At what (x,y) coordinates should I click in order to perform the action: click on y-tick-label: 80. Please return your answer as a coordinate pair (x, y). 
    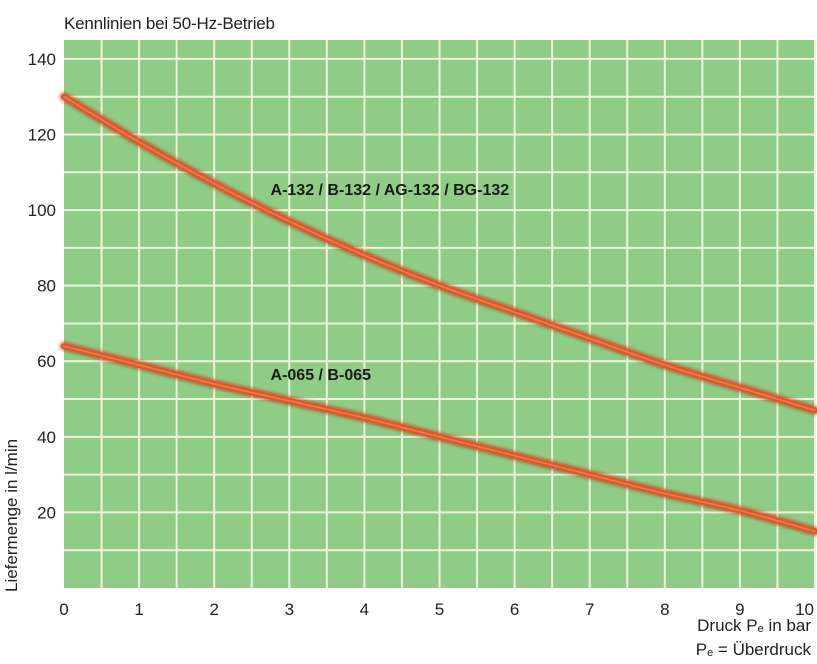
    Looking at the image, I should click on (46, 286).